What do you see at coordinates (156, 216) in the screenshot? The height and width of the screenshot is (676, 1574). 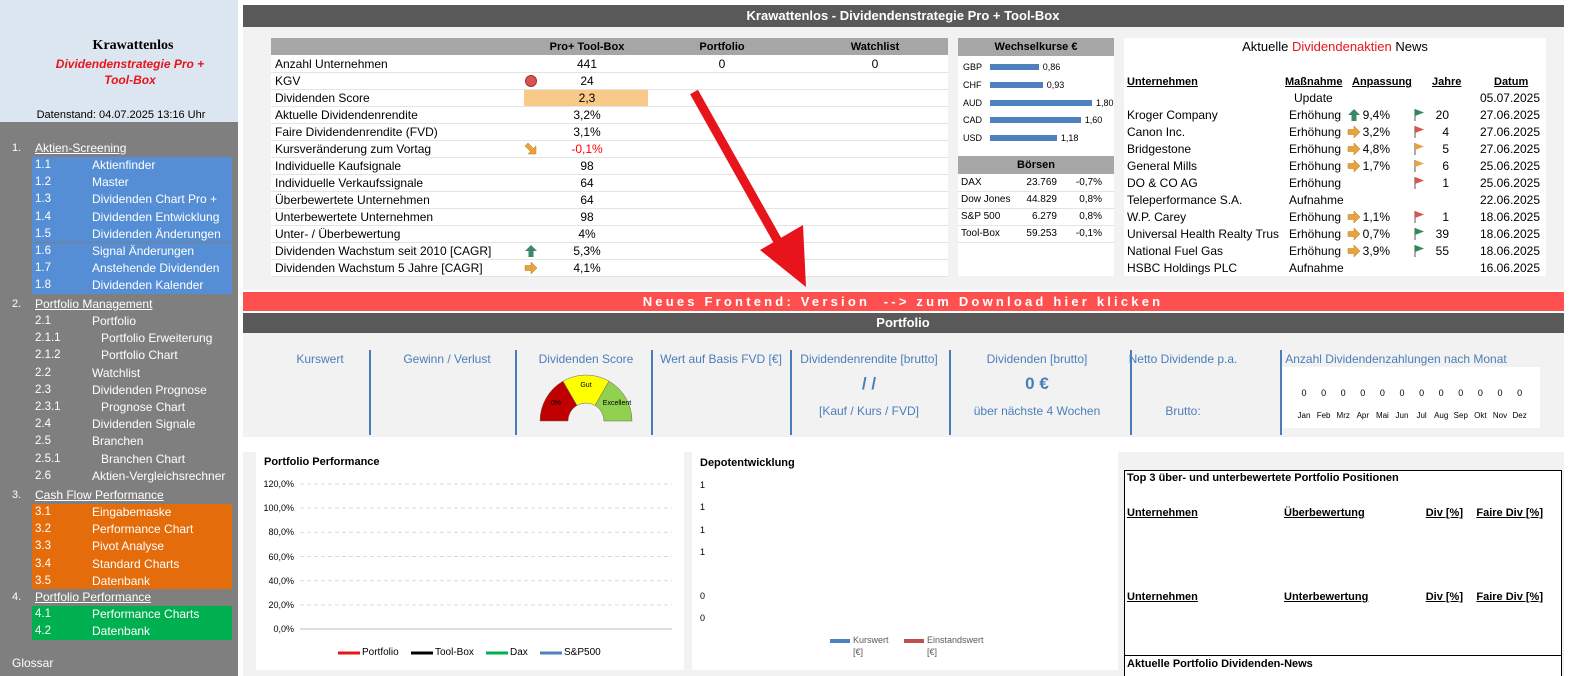 I see `menu-item: Dividenden Entwicklung` at bounding box center [156, 216].